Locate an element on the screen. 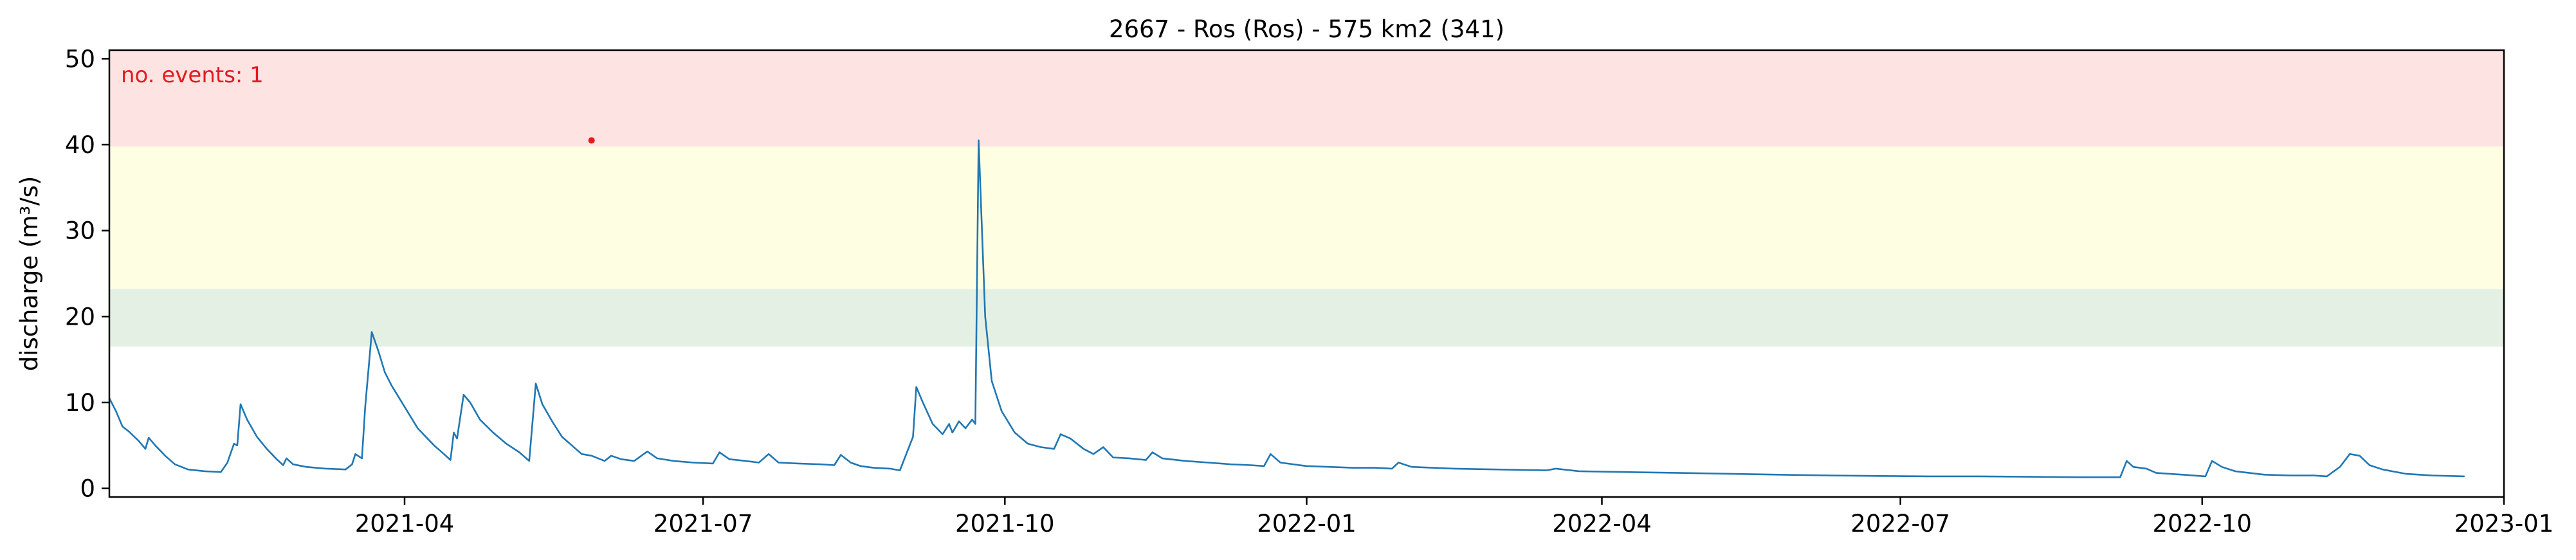  y-axis-label: discharge (m³/s) is located at coordinates (29, 274).